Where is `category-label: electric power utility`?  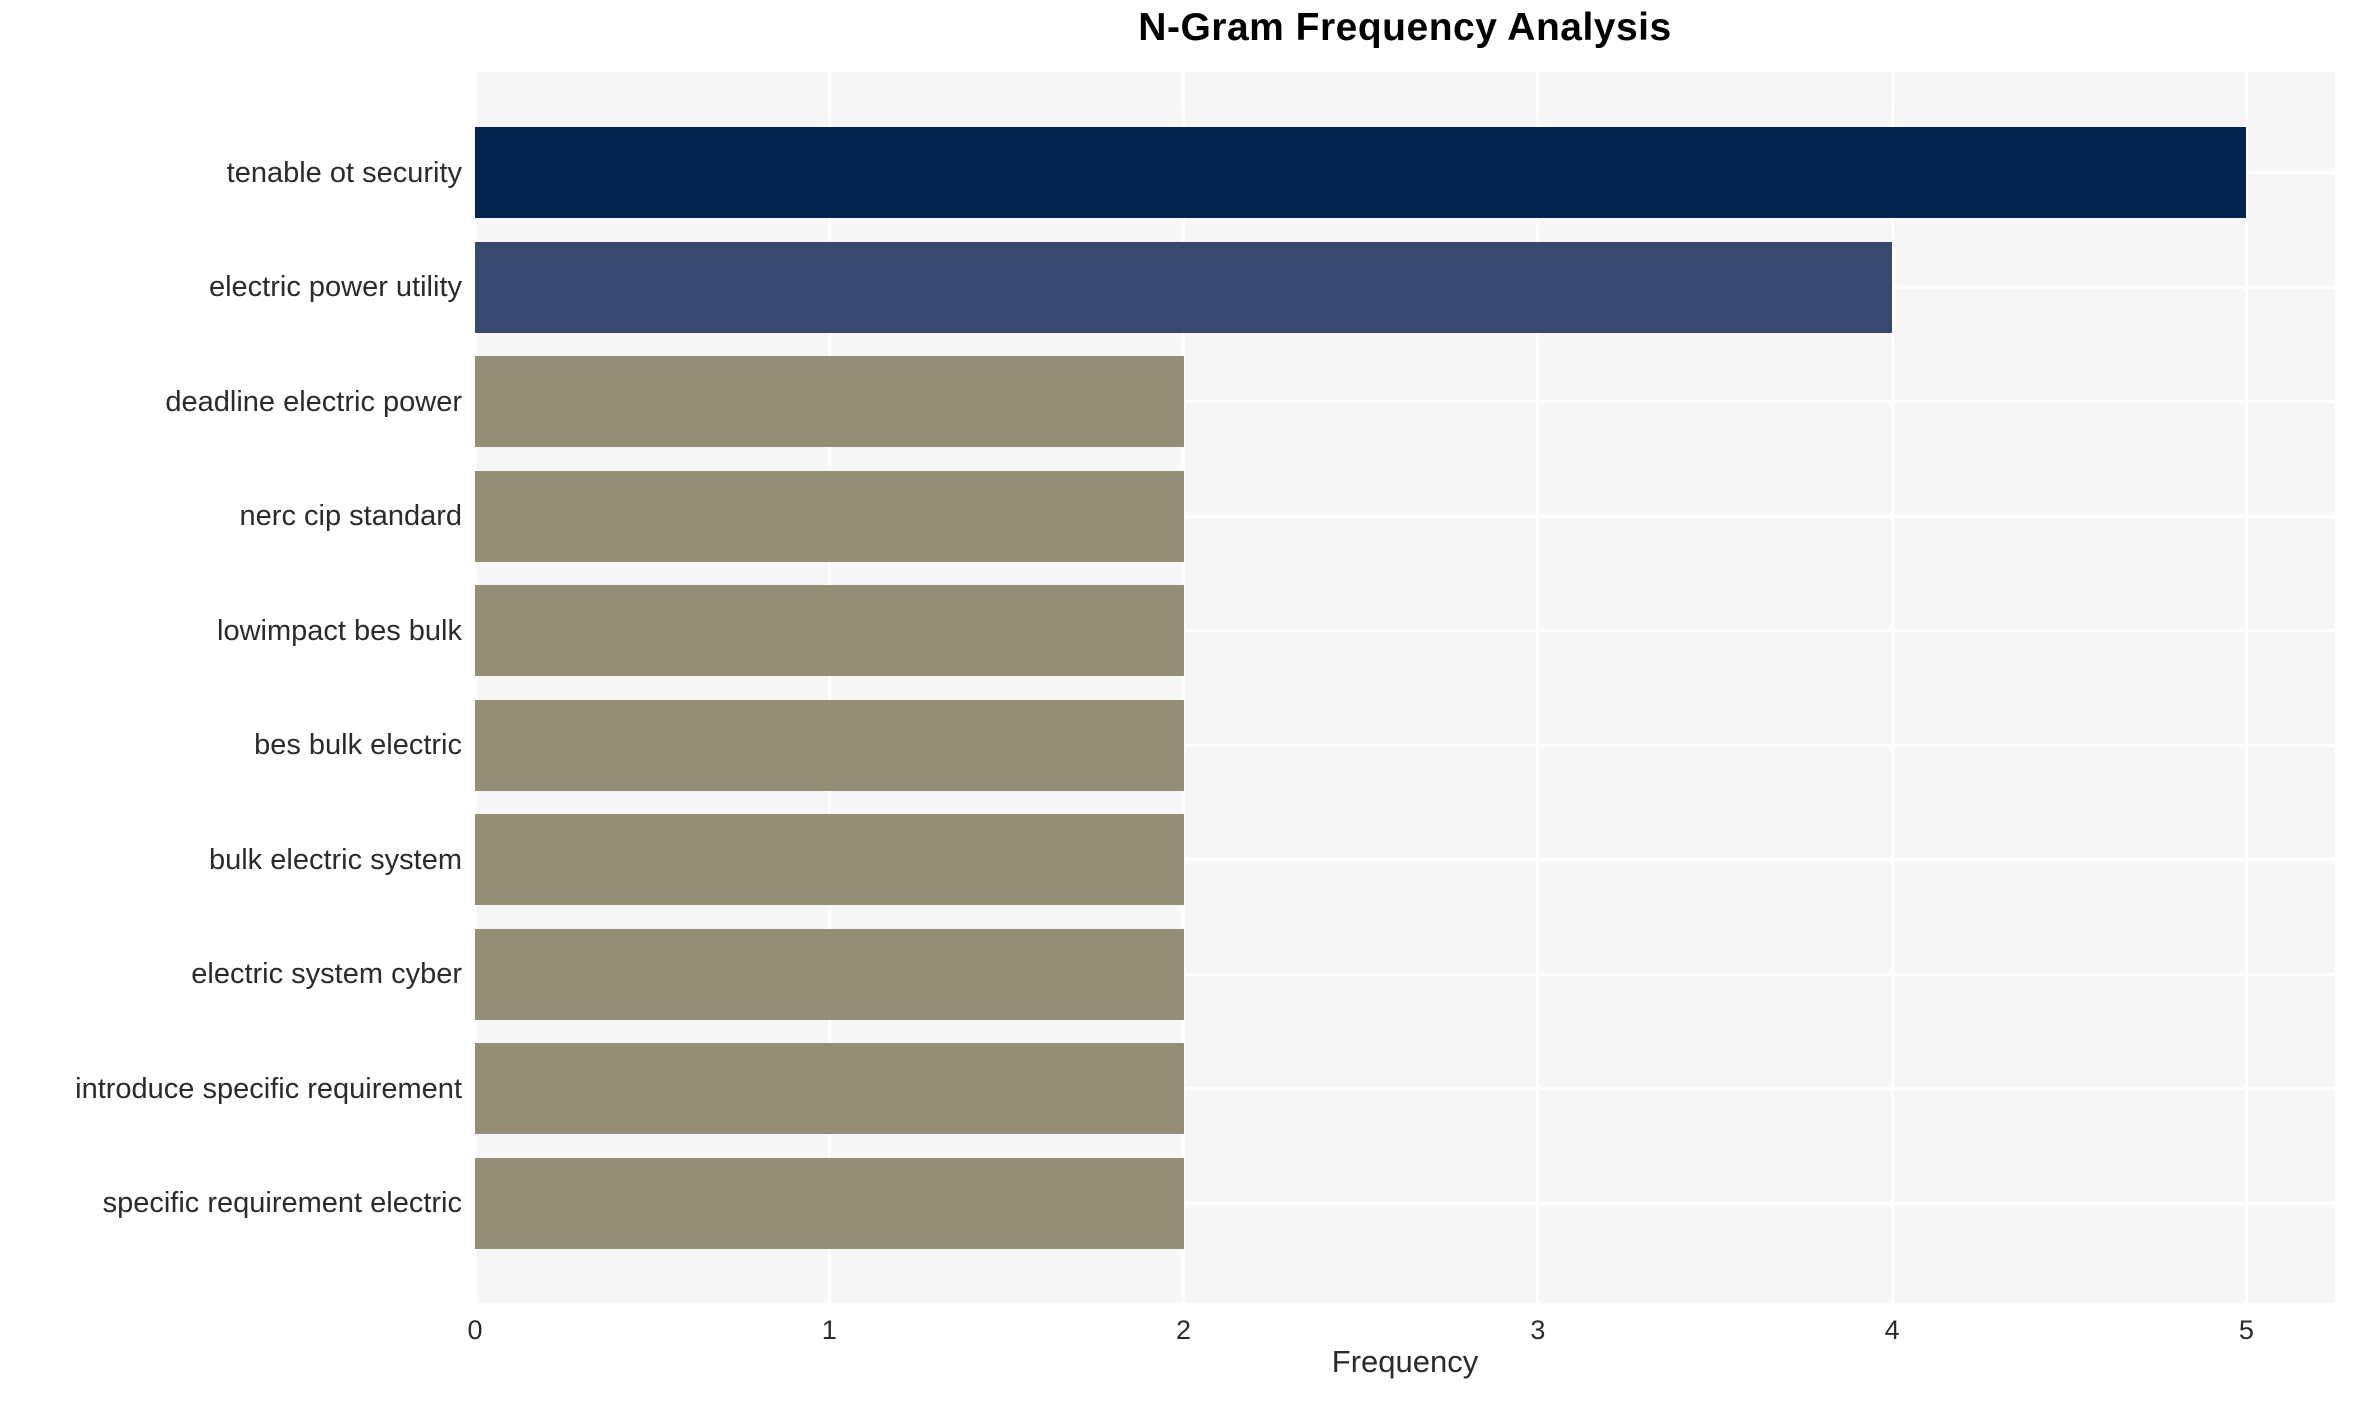
category-label: electric power utility is located at coordinates (335, 287).